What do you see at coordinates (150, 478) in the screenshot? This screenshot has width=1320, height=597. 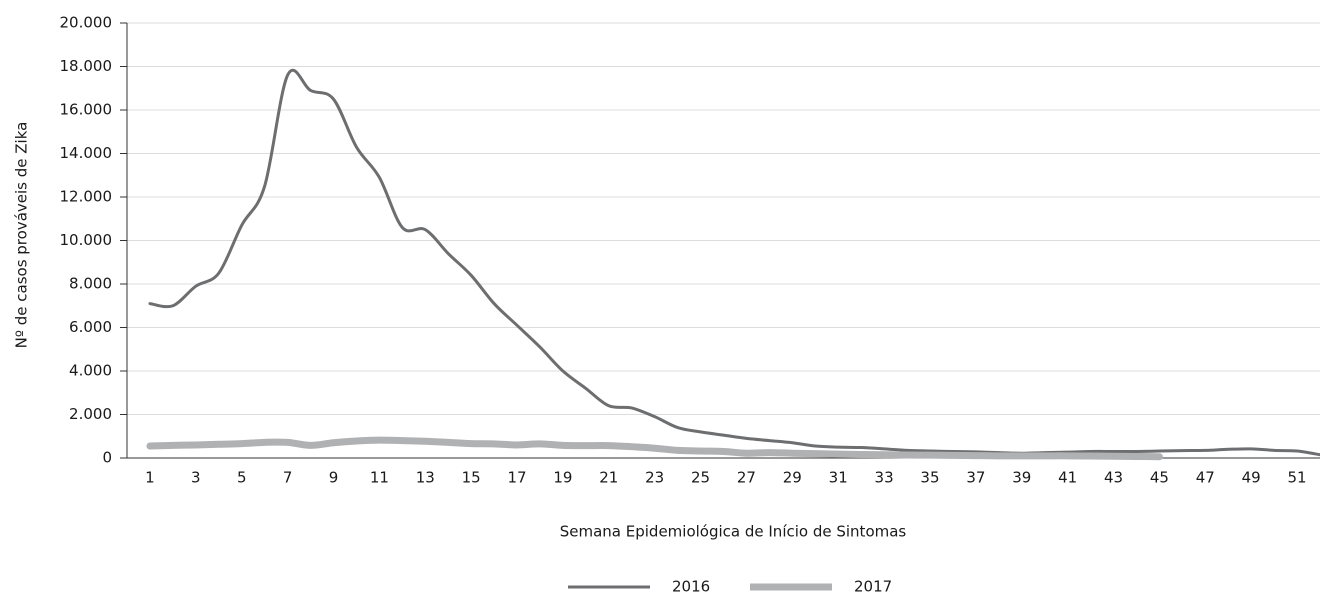 I see `x-tick-label: 1` at bounding box center [150, 478].